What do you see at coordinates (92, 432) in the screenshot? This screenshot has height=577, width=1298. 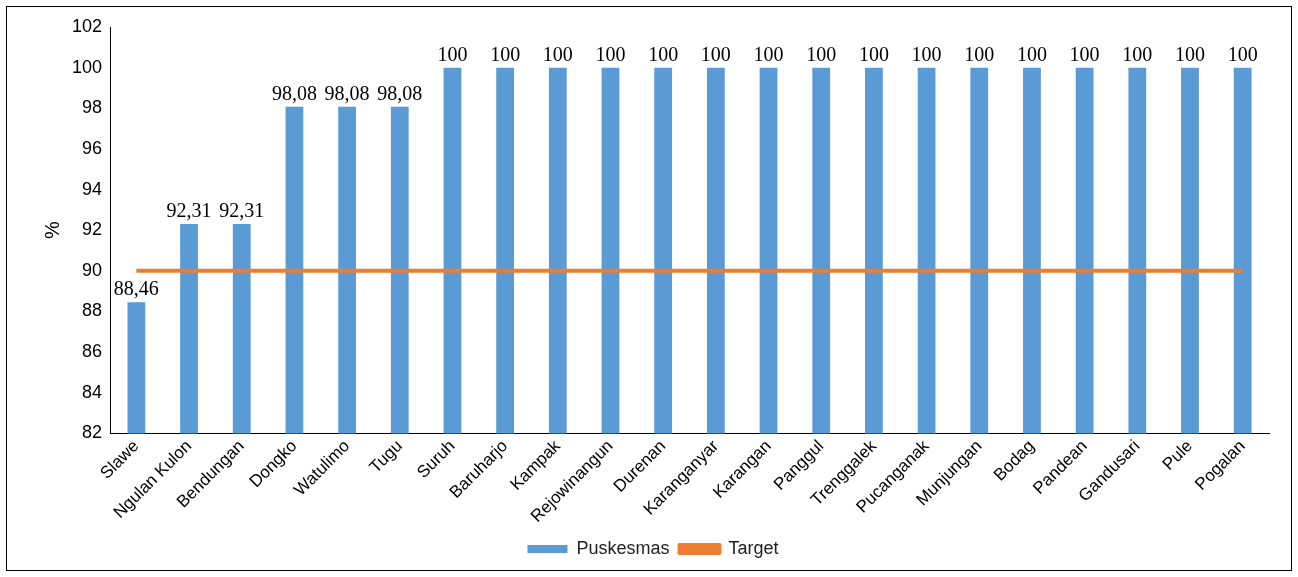 I see `y-tick-label: 82` at bounding box center [92, 432].